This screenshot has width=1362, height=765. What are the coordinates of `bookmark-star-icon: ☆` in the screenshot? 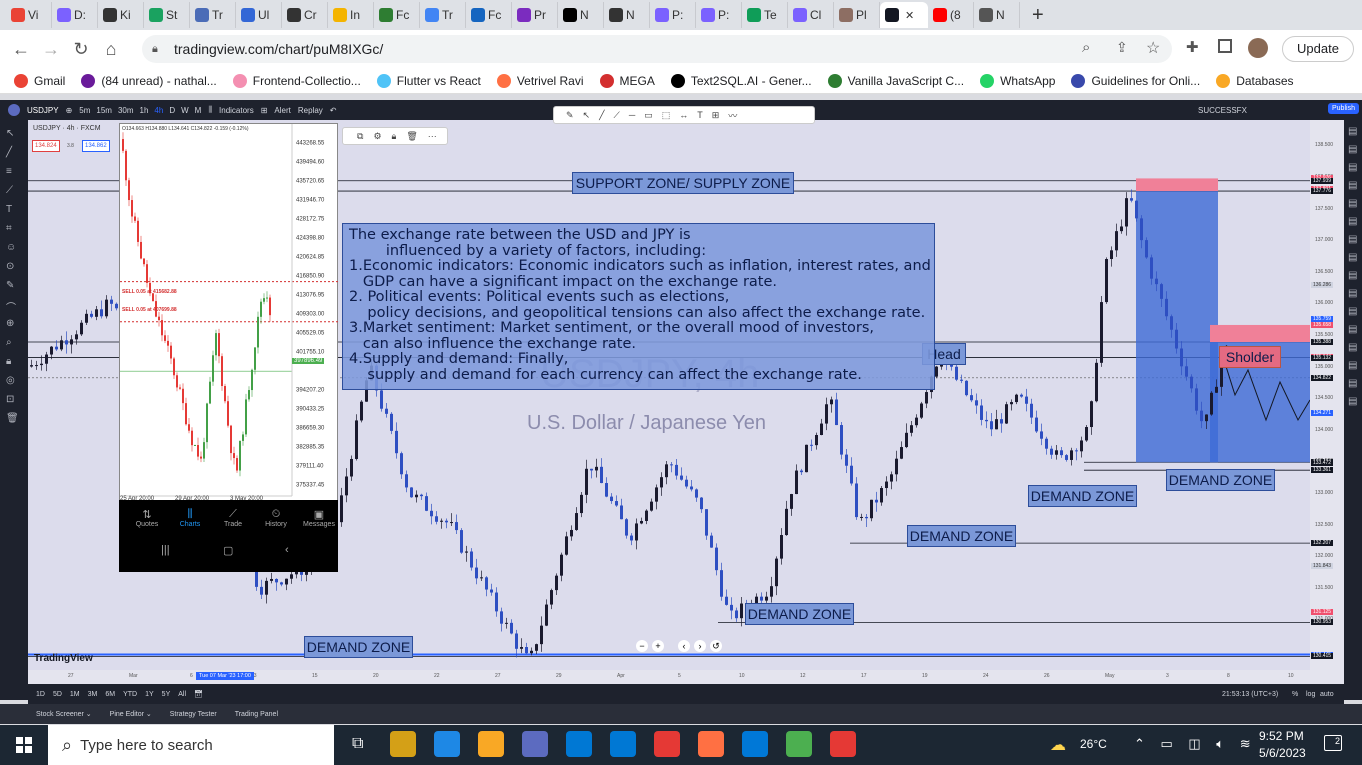 It's located at (1153, 48).